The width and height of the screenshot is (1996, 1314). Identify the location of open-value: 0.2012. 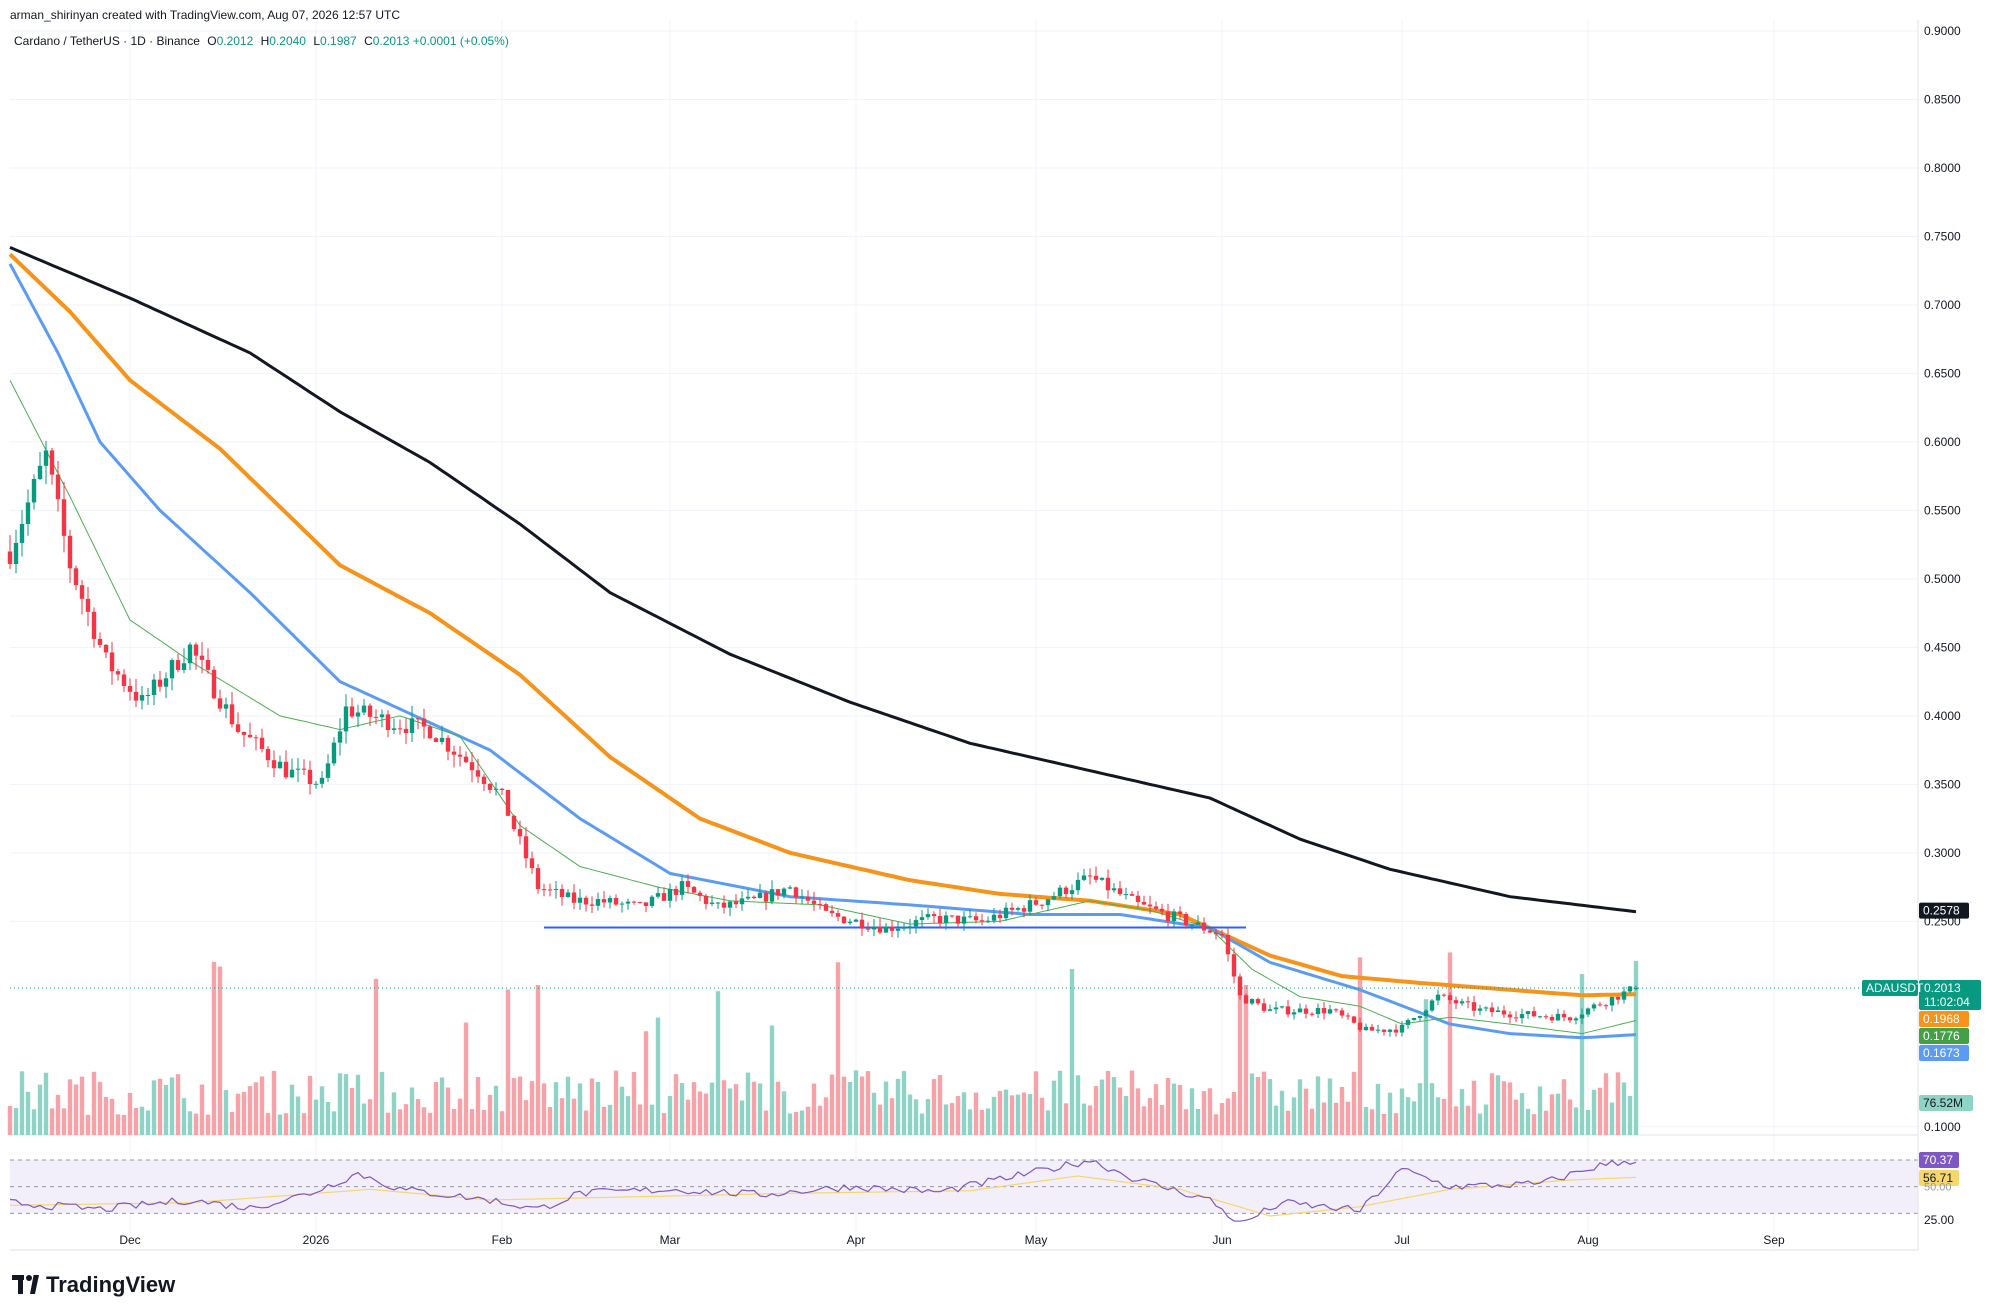
(235, 41).